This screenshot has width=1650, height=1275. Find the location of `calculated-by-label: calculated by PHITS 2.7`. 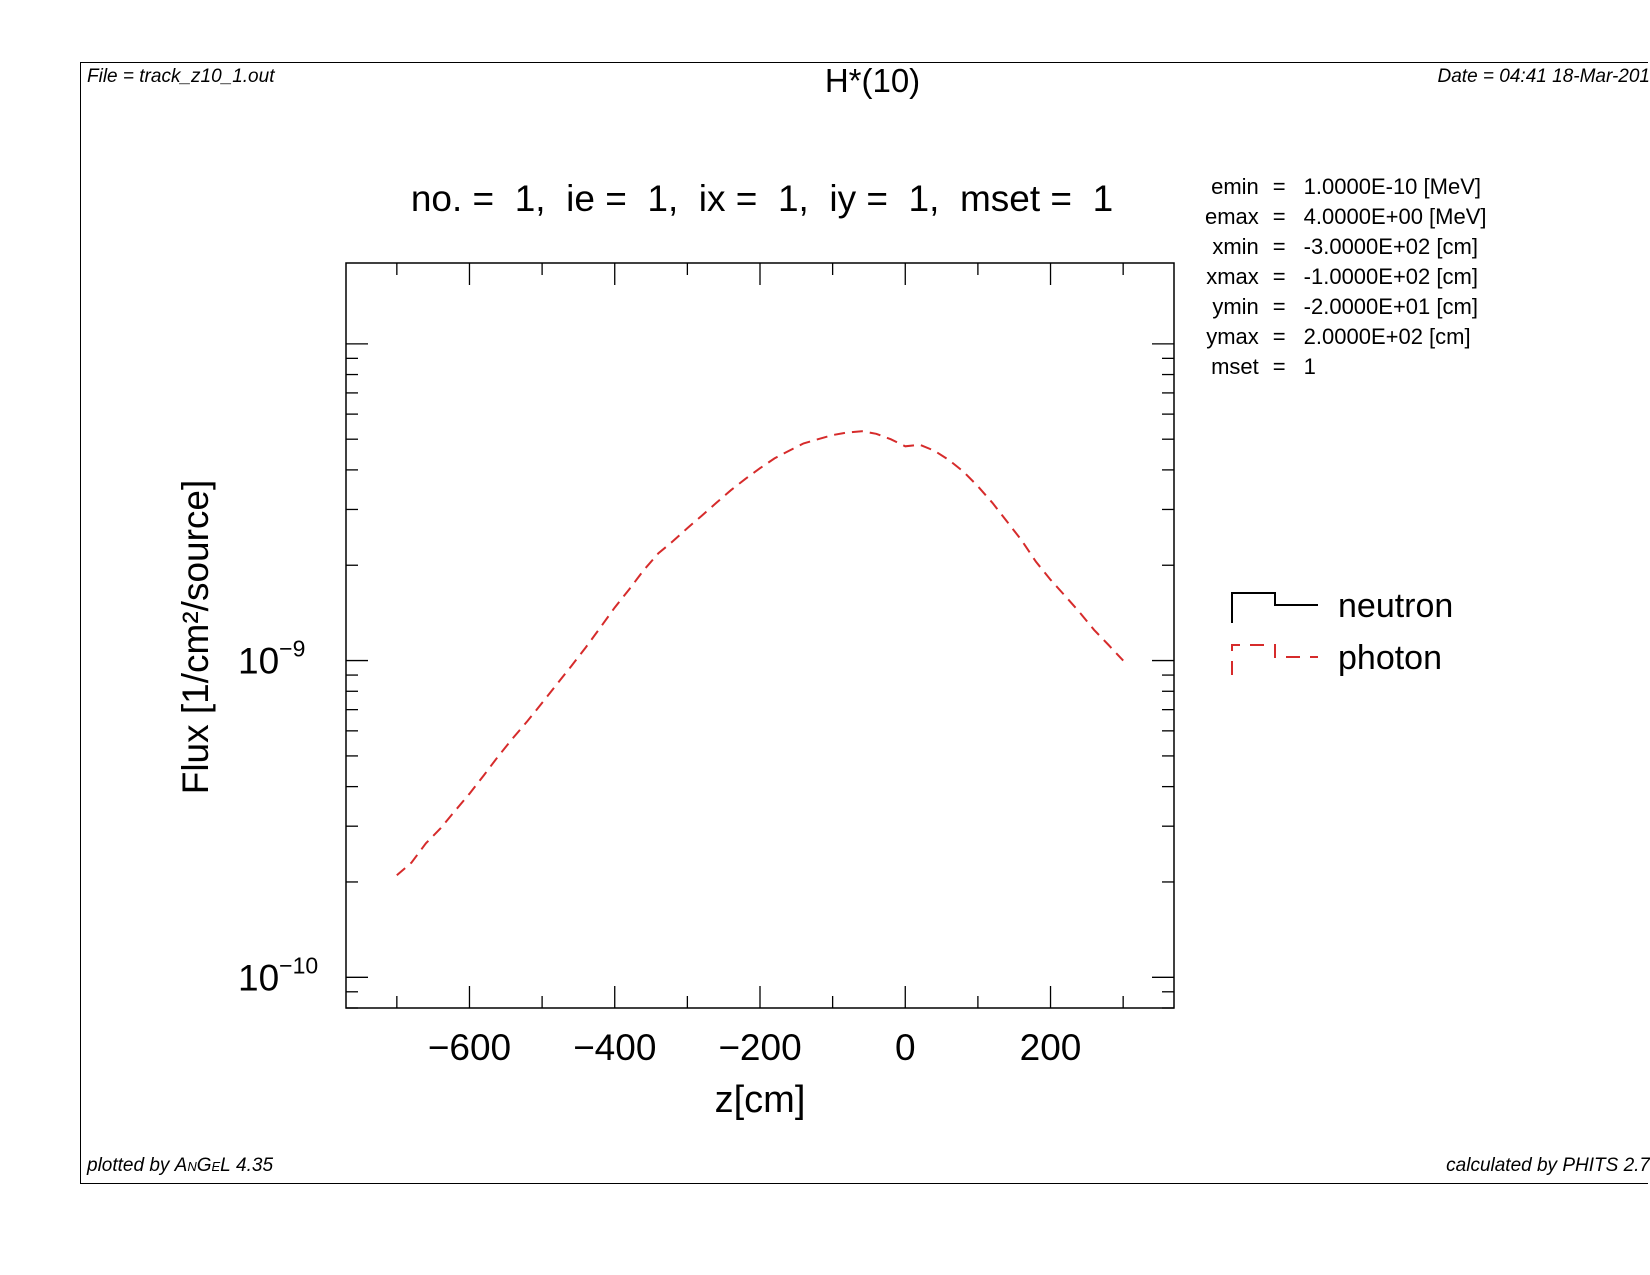

calculated-by-label: calculated by PHITS 2.7 is located at coordinates (1548, 1166).